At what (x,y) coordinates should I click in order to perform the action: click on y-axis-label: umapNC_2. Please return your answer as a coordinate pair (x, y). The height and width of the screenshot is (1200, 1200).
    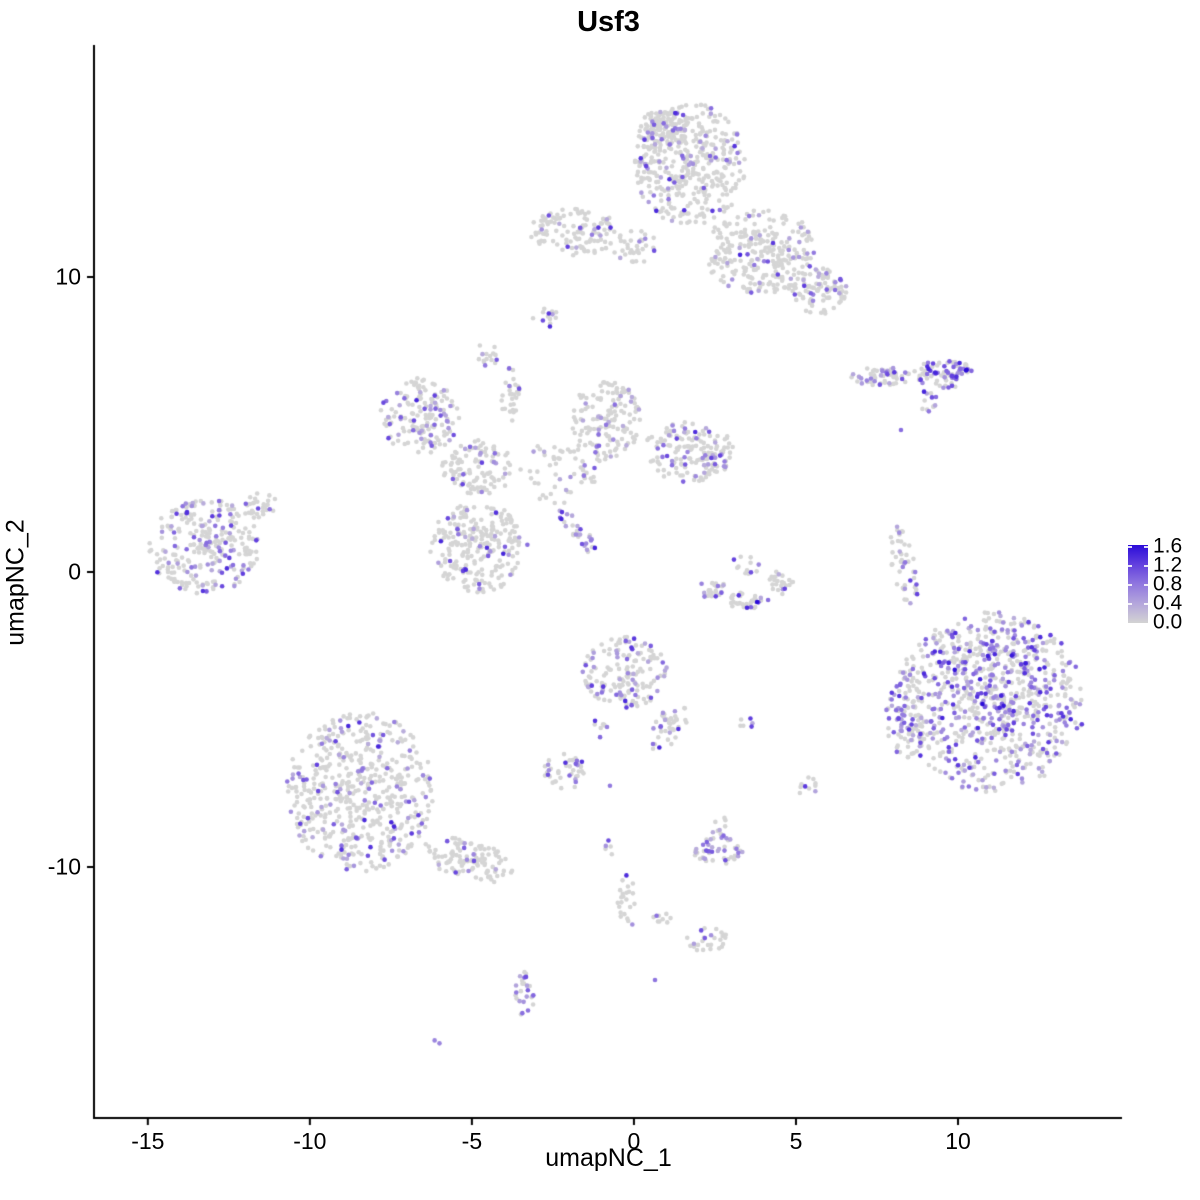
    Looking at the image, I should click on (15, 582).